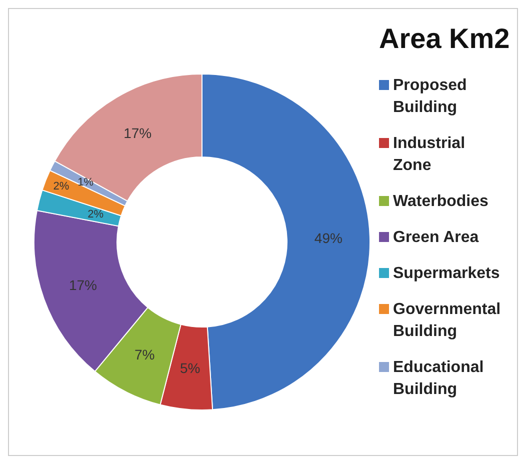 The width and height of the screenshot is (526, 464). I want to click on legend-label: Proposed Building, so click(430, 97).